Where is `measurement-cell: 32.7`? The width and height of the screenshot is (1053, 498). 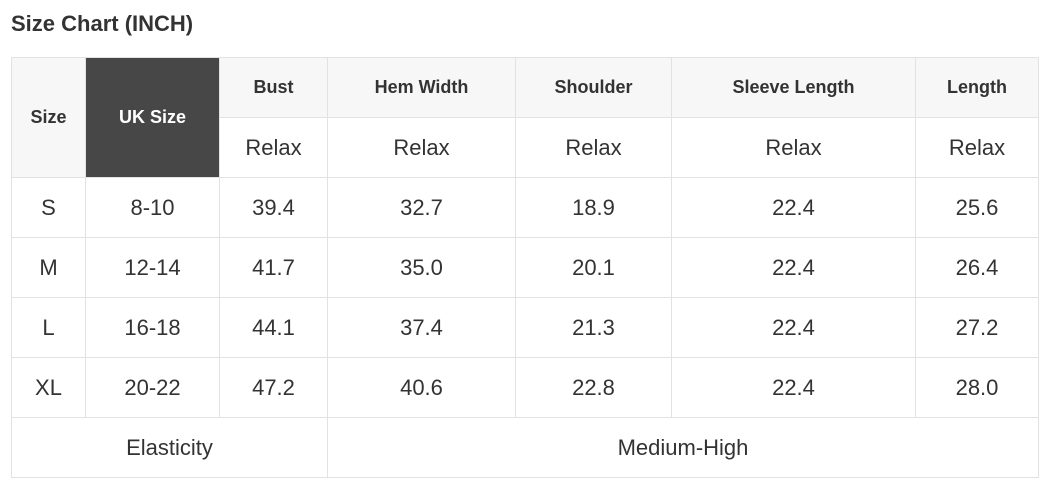
measurement-cell: 32.7 is located at coordinates (421, 207).